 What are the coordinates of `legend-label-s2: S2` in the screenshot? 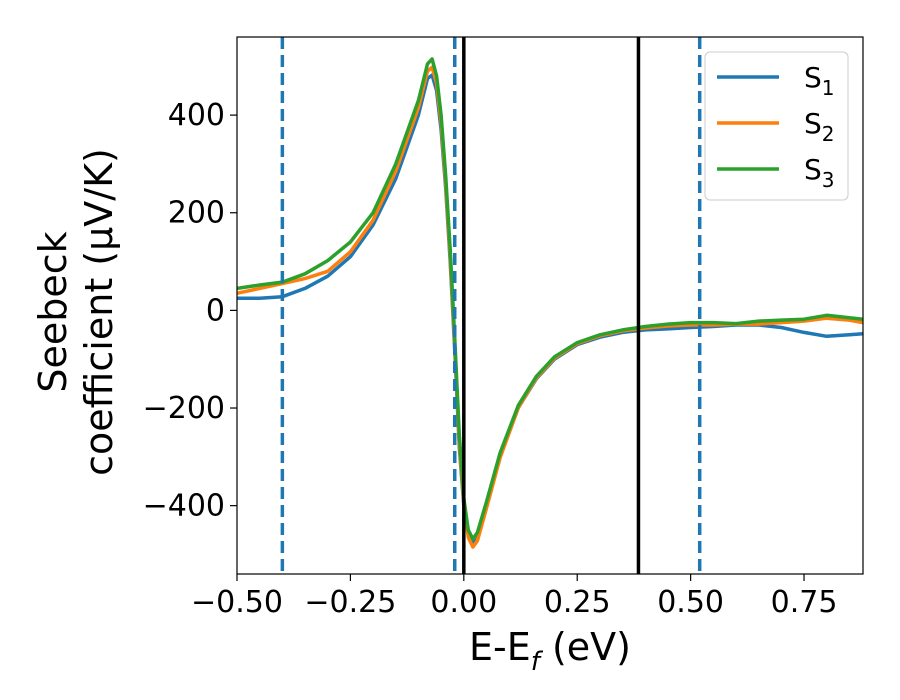 It's located at (819, 126).